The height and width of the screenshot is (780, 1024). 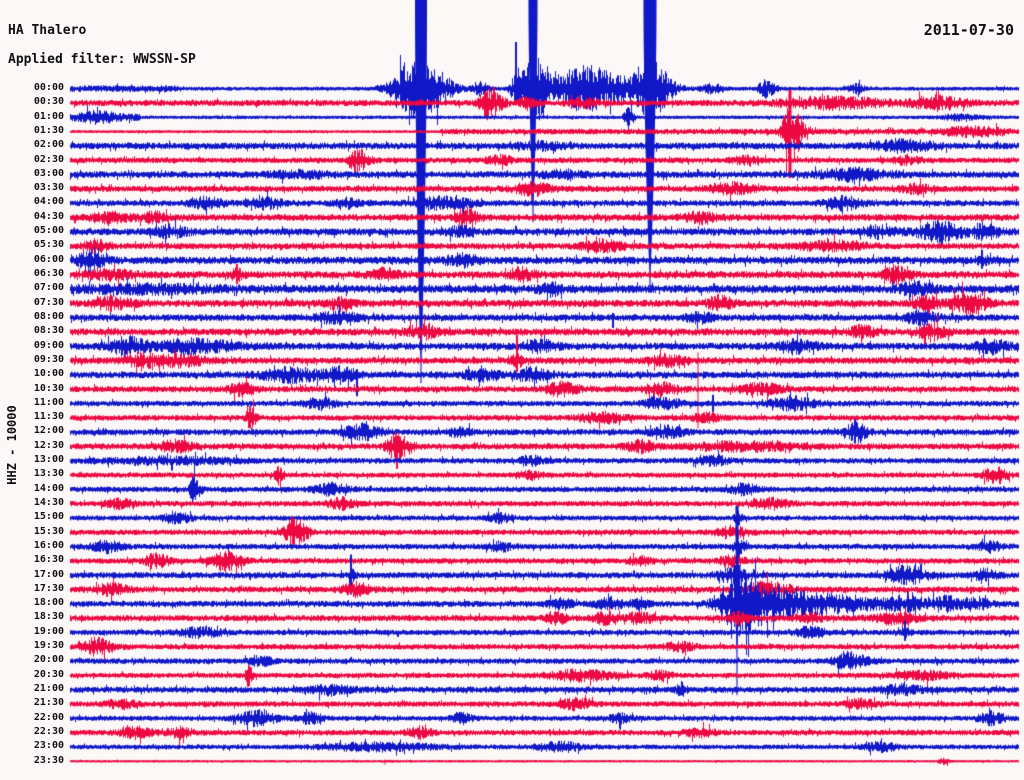 What do you see at coordinates (48, 660) in the screenshot?
I see `time-label-2000: 20:00` at bounding box center [48, 660].